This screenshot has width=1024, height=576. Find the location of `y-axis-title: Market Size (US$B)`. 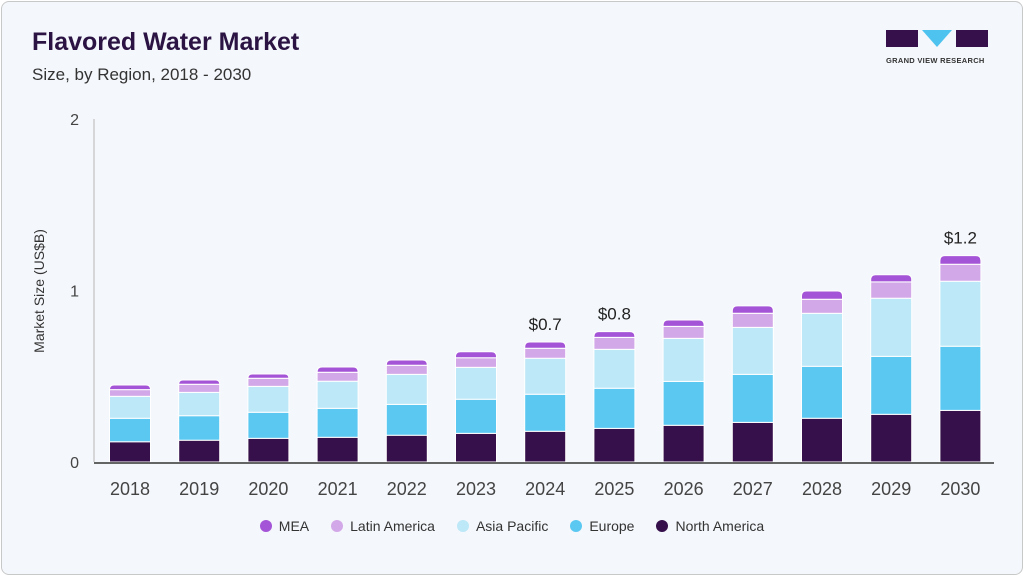

y-axis-title: Market Size (US$B) is located at coordinates (39, 291).